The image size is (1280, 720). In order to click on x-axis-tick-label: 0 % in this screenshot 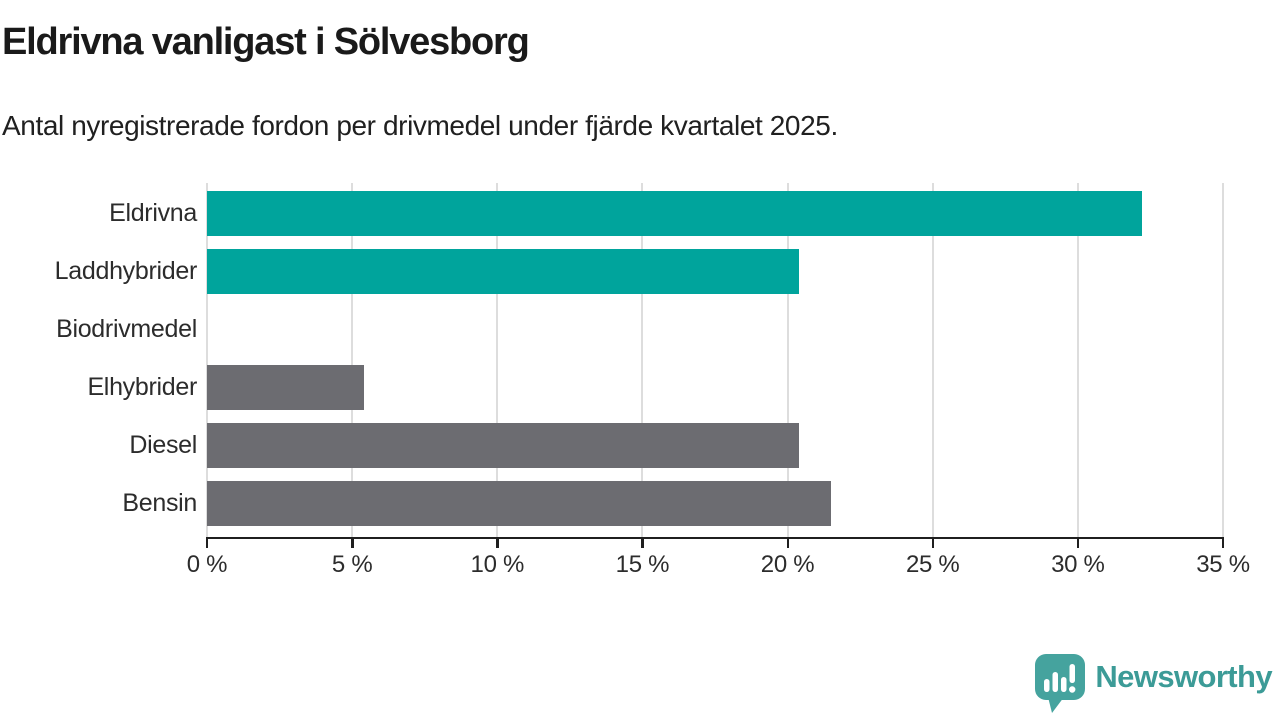, I will do `click(207, 564)`.